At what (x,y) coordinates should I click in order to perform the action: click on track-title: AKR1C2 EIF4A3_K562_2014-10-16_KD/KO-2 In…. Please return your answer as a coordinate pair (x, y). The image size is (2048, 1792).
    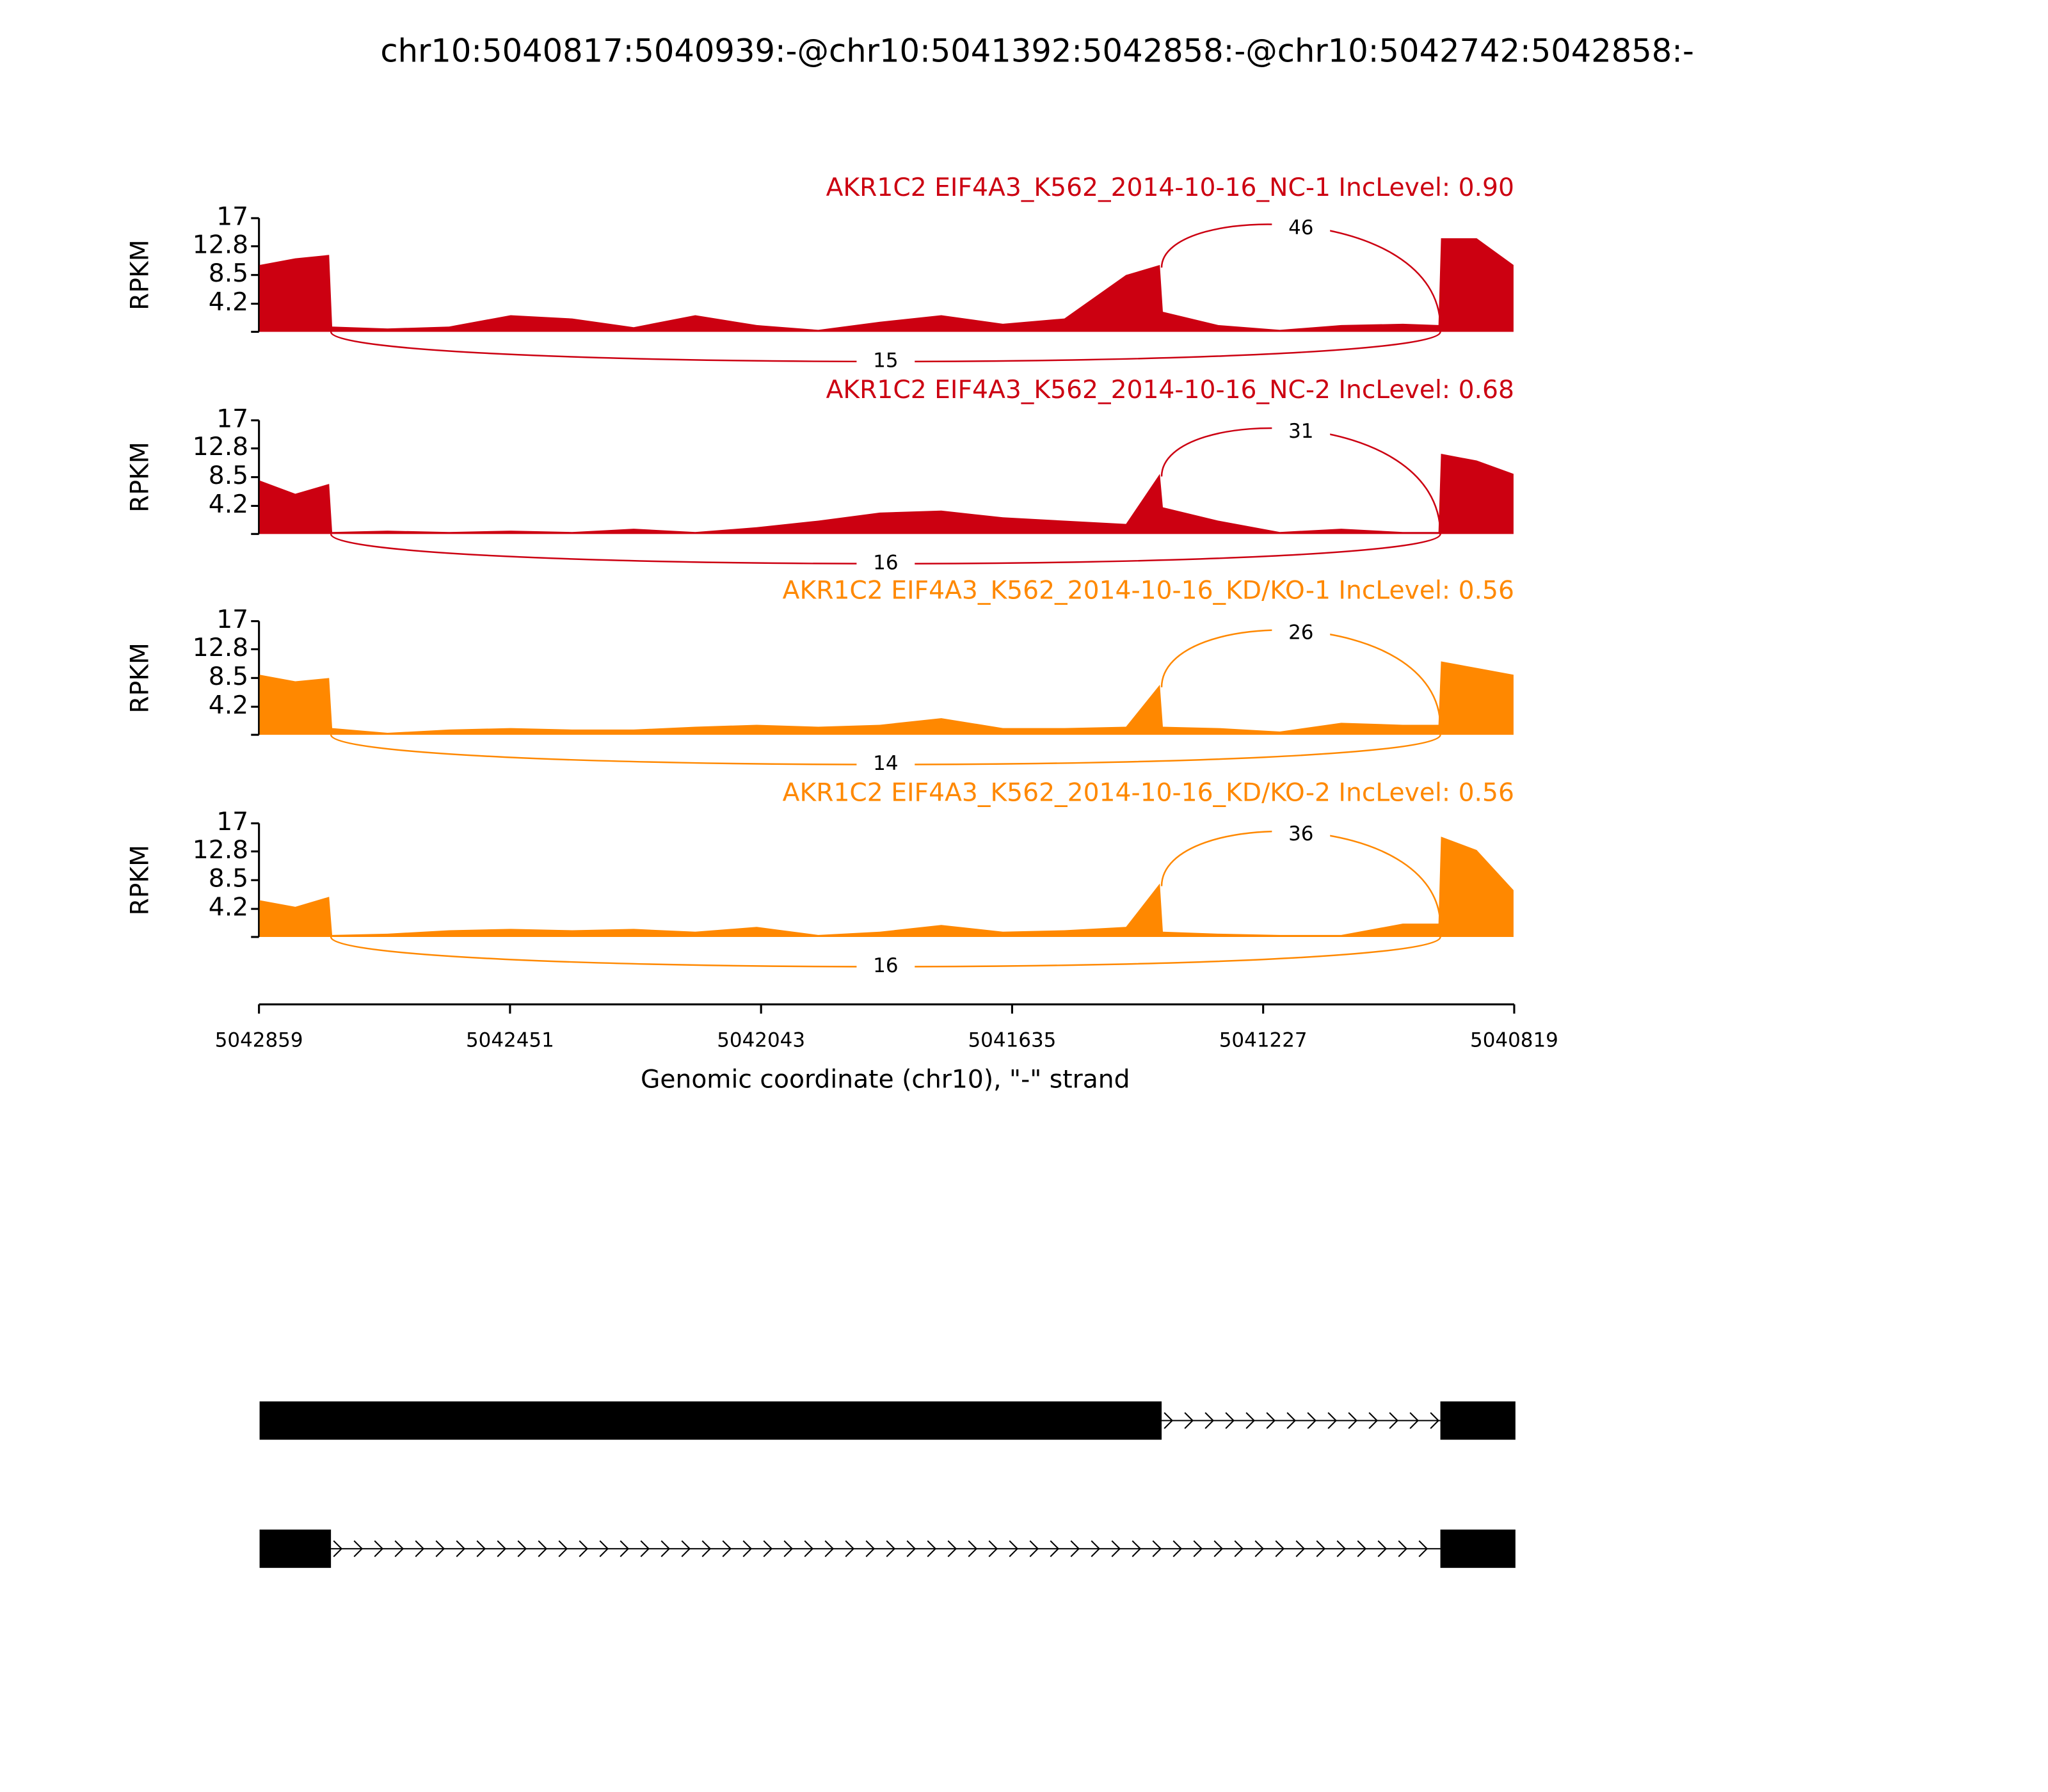
    Looking at the image, I should click on (1148, 793).